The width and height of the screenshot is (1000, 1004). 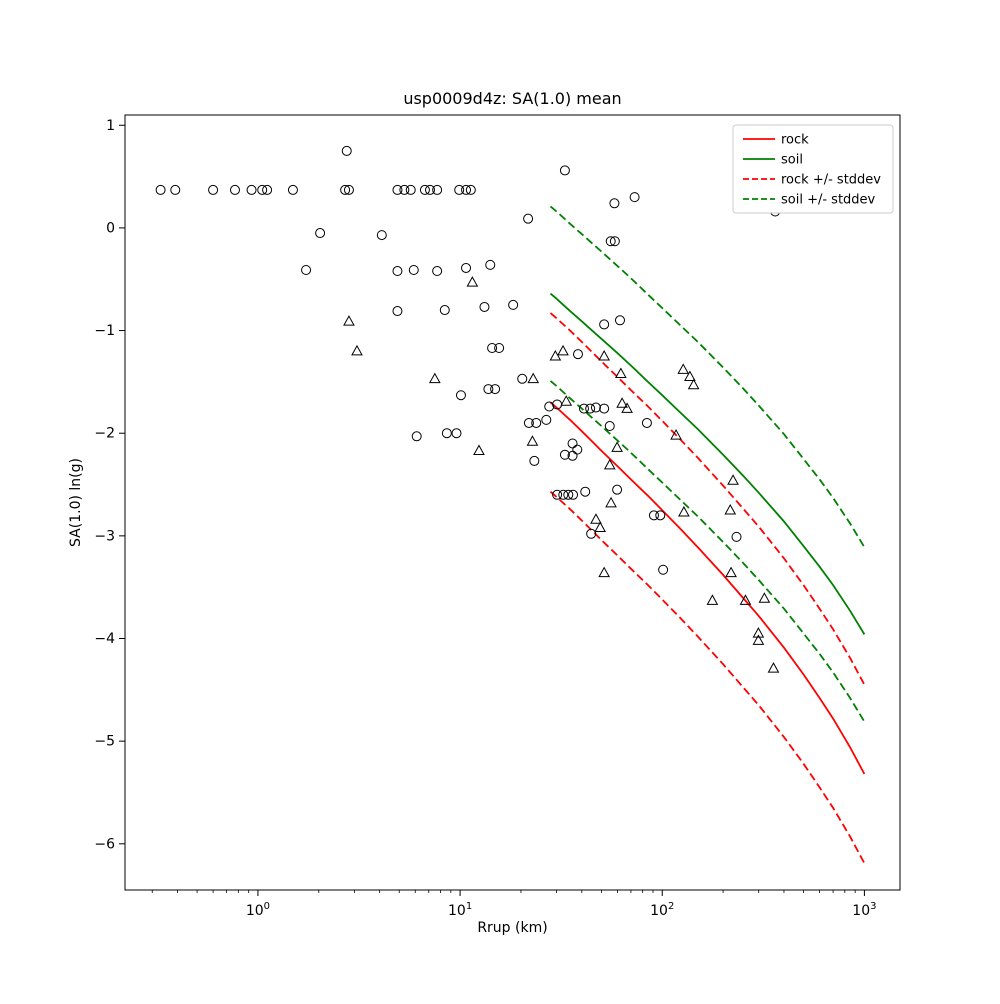 What do you see at coordinates (104, 536) in the screenshot?
I see `y-tick-label: −3` at bounding box center [104, 536].